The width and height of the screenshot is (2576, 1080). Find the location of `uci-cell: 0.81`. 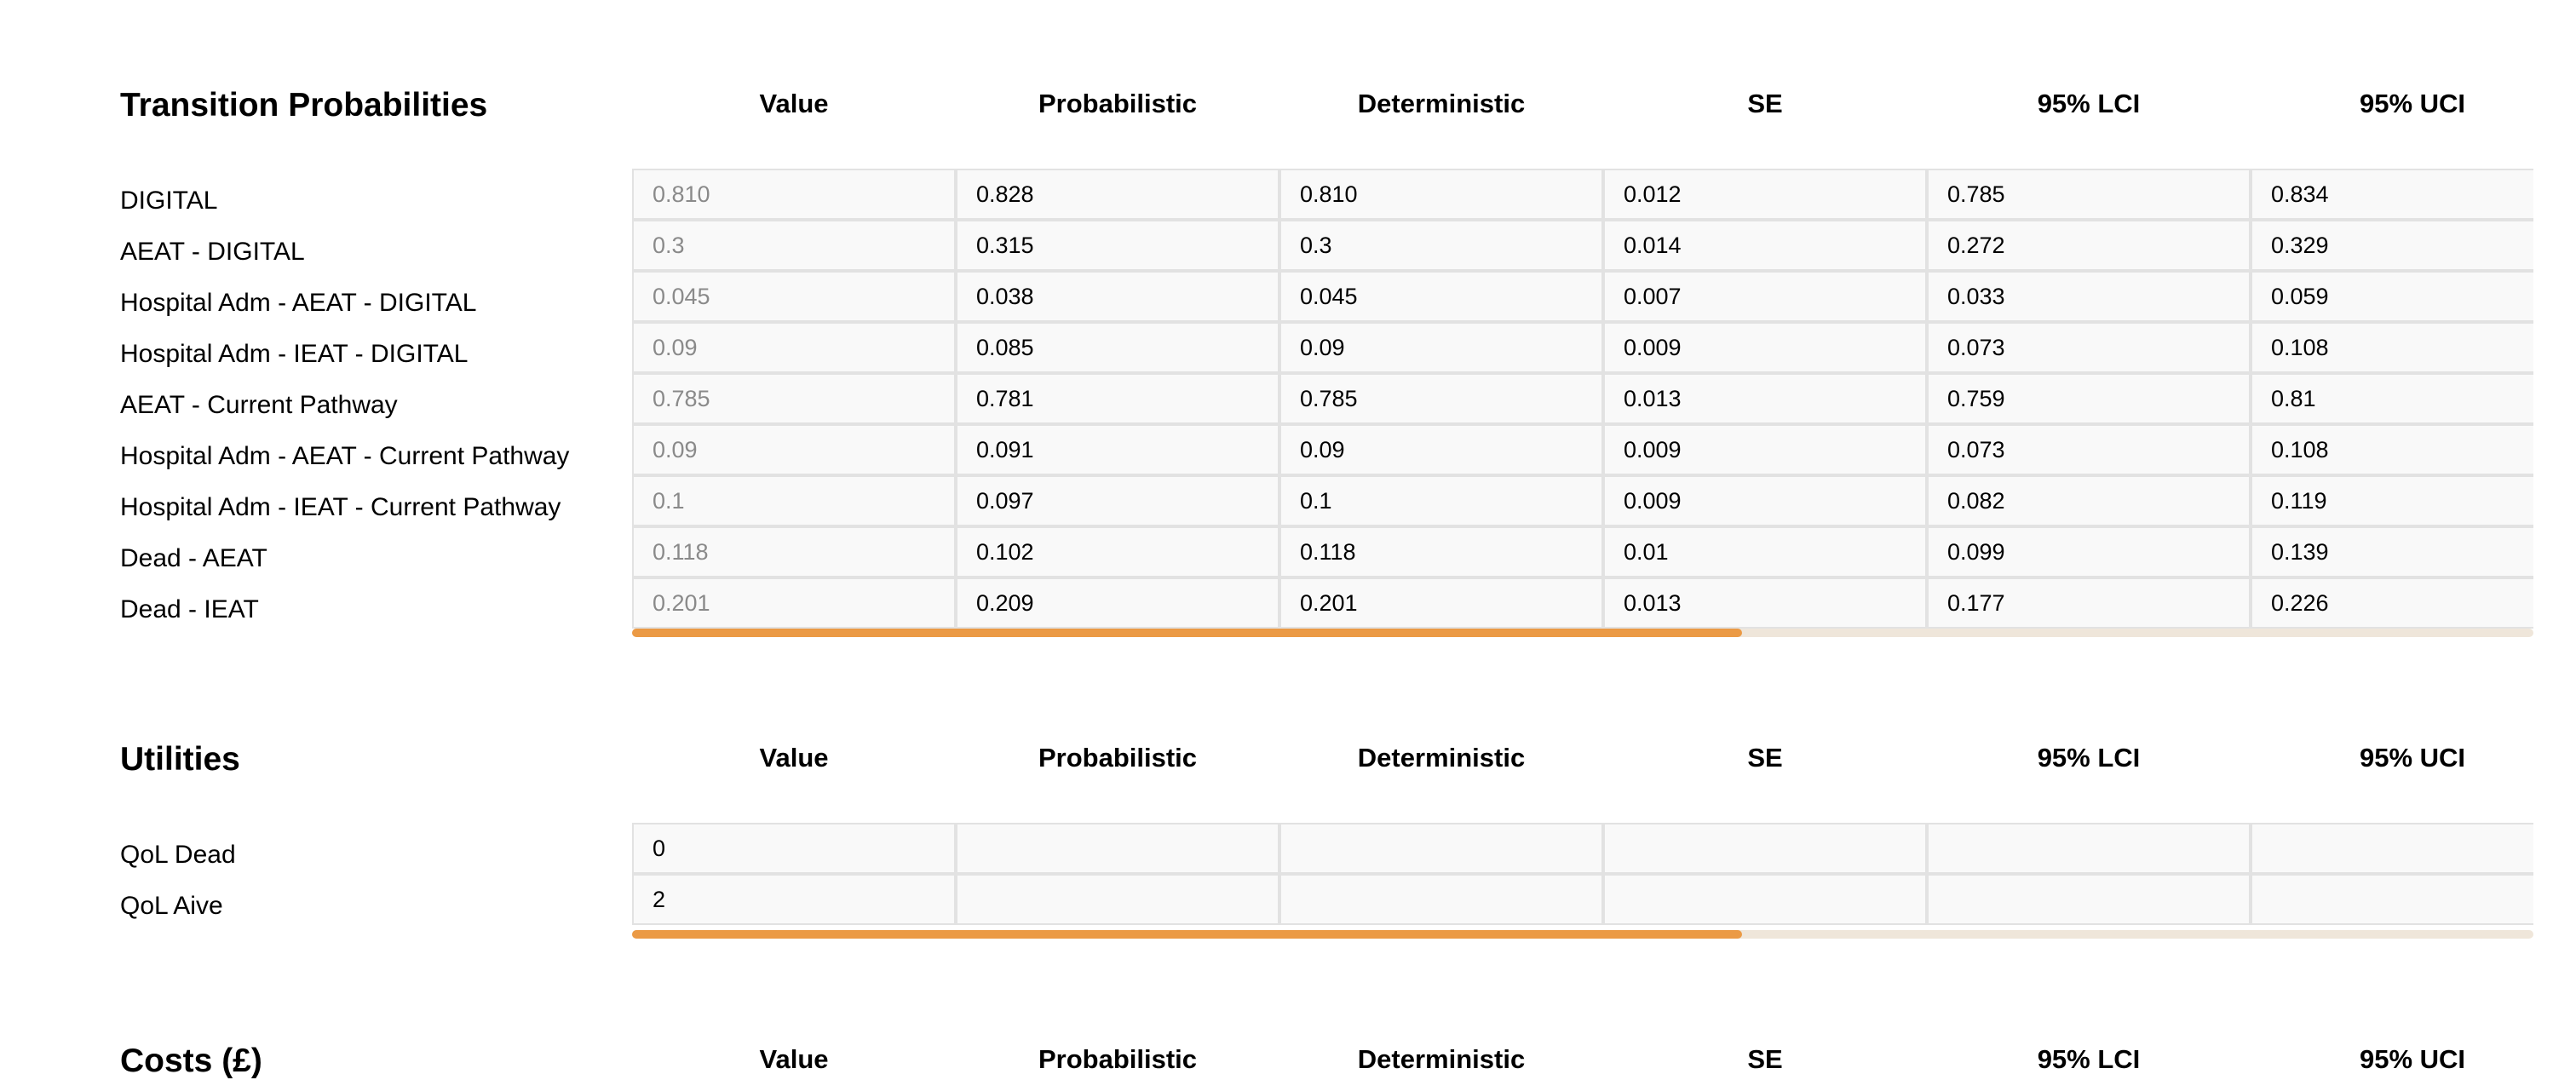

uci-cell: 0.81 is located at coordinates (2392, 398).